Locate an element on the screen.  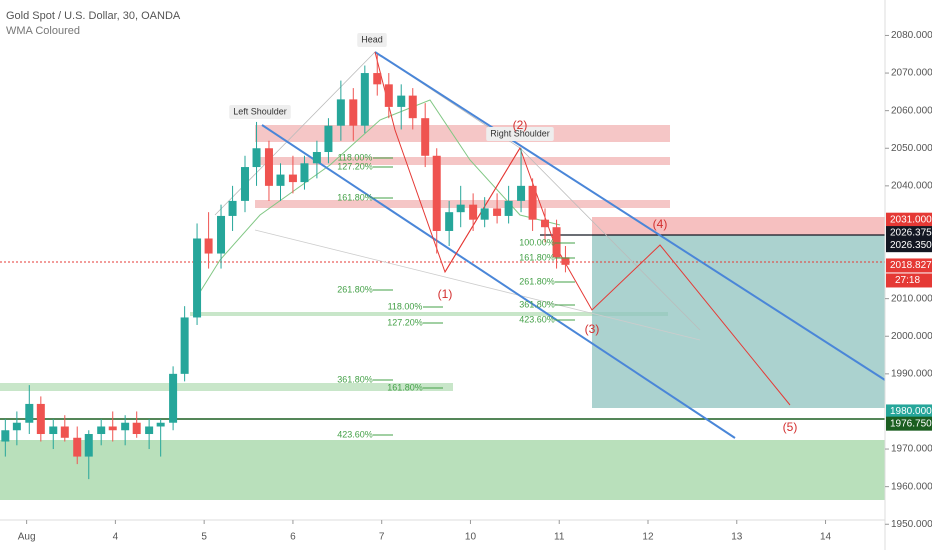
fib-label: 118.00% is located at coordinates (355, 157).